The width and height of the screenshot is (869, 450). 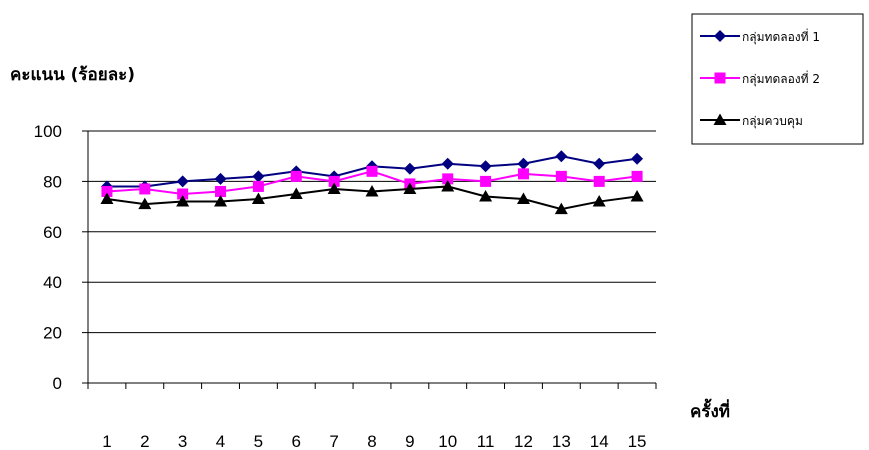 What do you see at coordinates (52, 282) in the screenshot?
I see `y-tick-label: 40` at bounding box center [52, 282].